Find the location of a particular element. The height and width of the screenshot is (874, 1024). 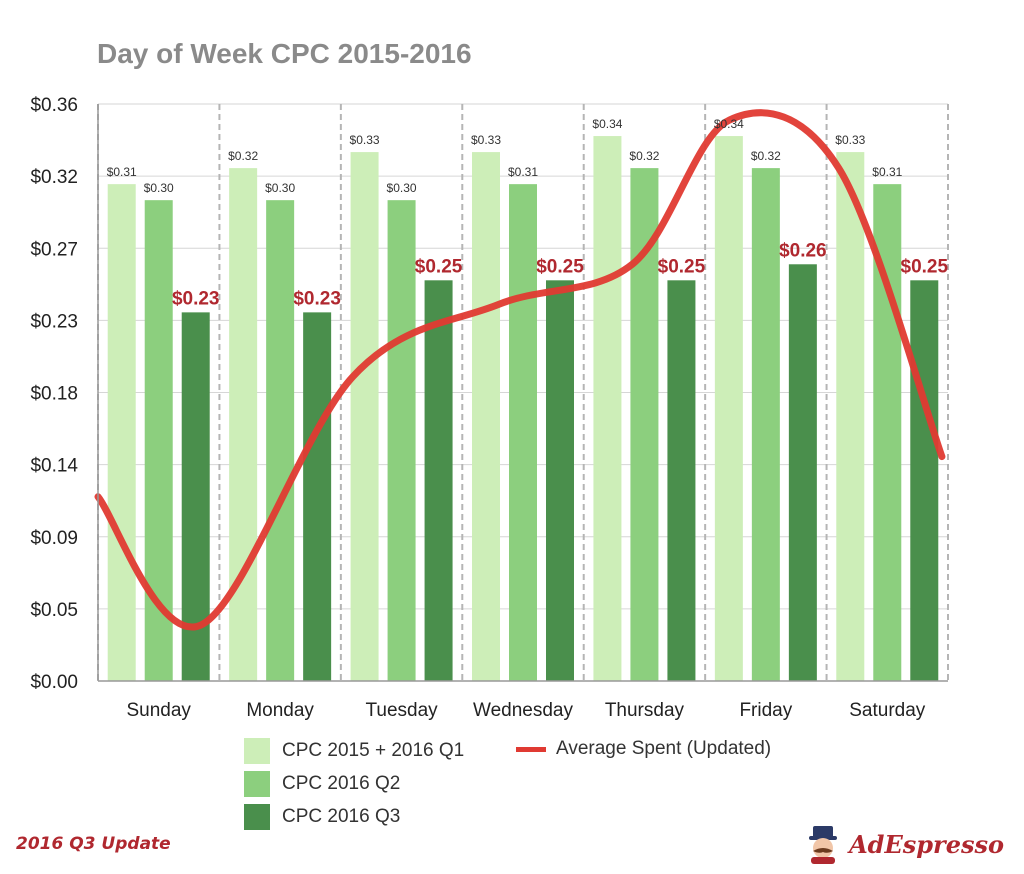

brand-logo: AdEspresso is located at coordinates (904, 844).